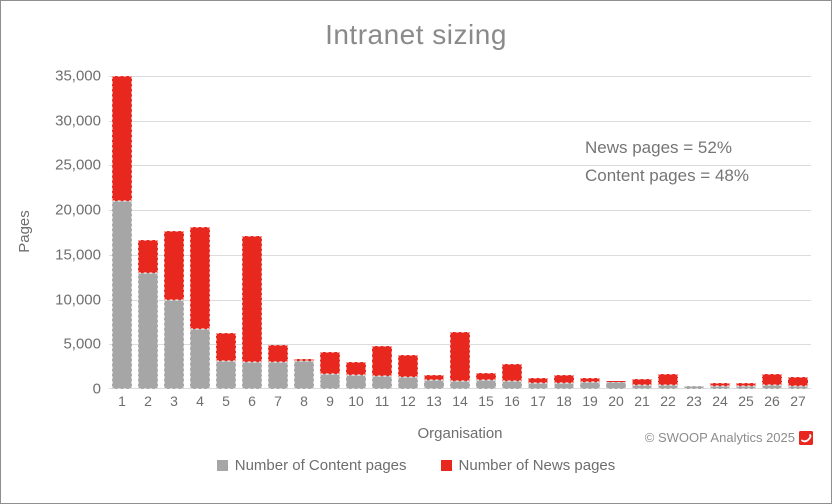  I want to click on x-tick-label: 16, so click(512, 401).